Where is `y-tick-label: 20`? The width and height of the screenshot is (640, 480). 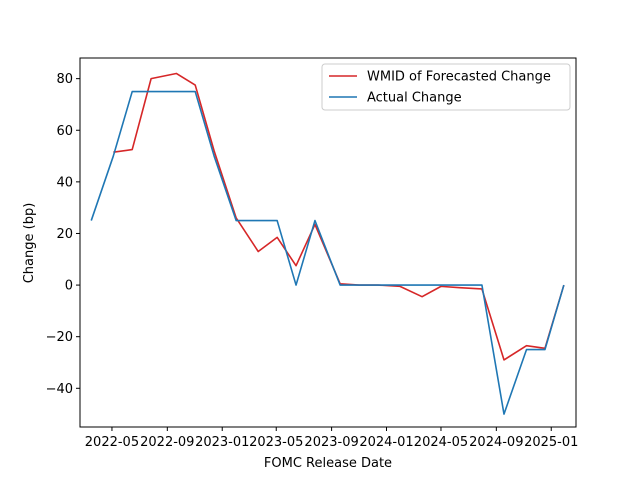
y-tick-label: 20 is located at coordinates (64, 234).